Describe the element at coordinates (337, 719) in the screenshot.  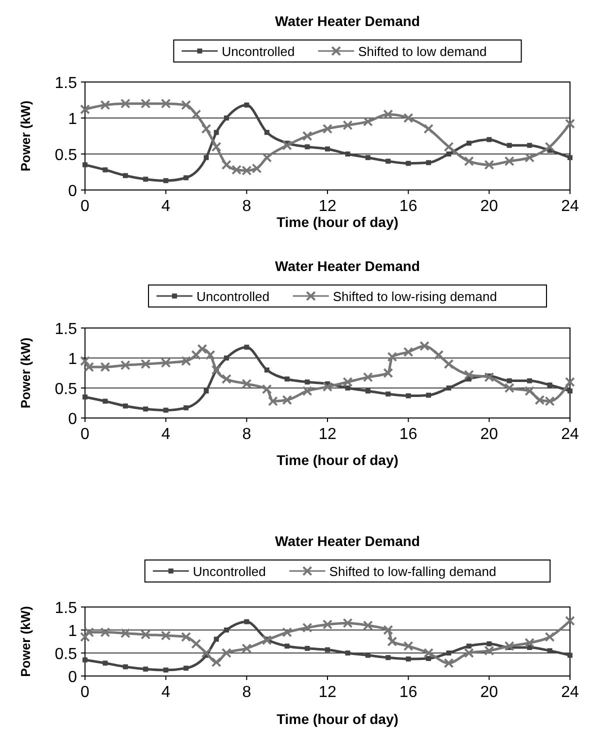
I see `x-axis-title: Time (hour of day)` at that location.